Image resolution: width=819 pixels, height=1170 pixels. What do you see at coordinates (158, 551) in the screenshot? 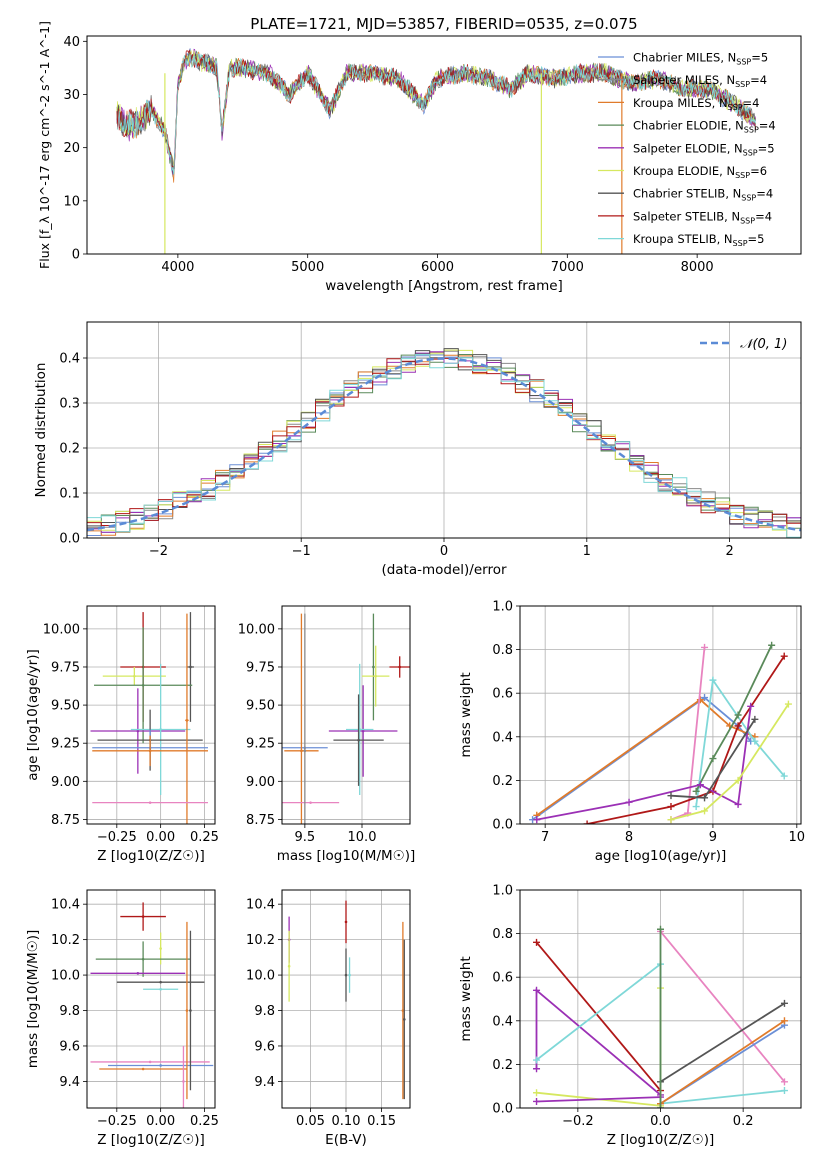
I see `x-tick-label: −2` at bounding box center [158, 551].